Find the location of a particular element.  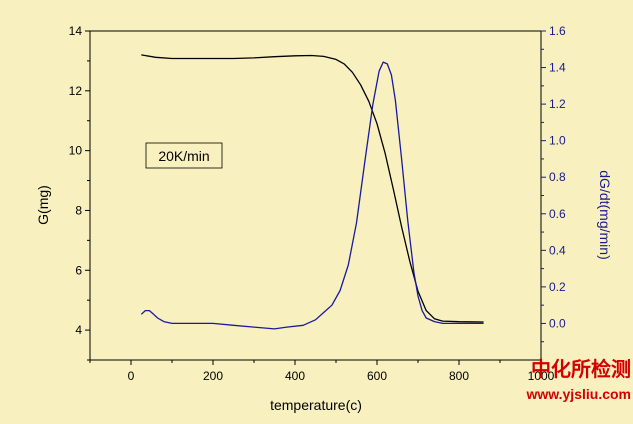

right-tick-label: 0.8 is located at coordinates (557, 177).